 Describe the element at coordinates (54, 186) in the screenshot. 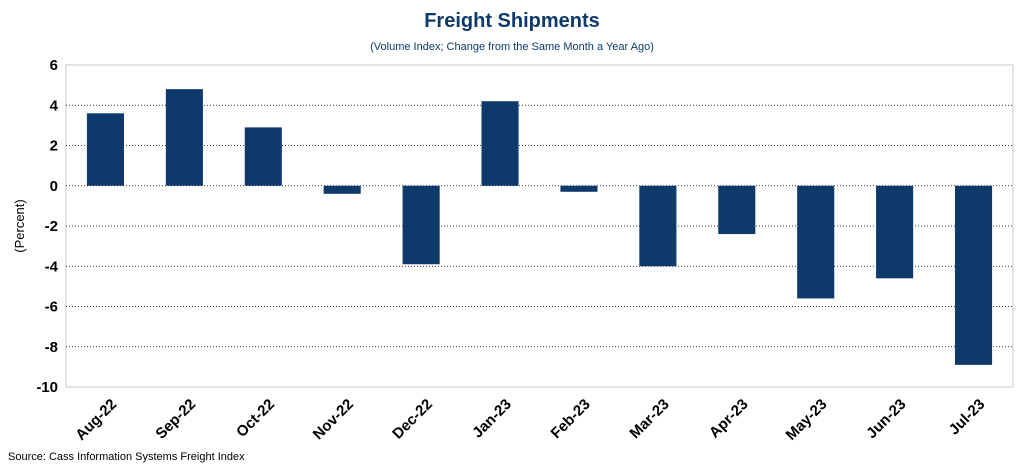

I see `y-tick-label: 0` at that location.